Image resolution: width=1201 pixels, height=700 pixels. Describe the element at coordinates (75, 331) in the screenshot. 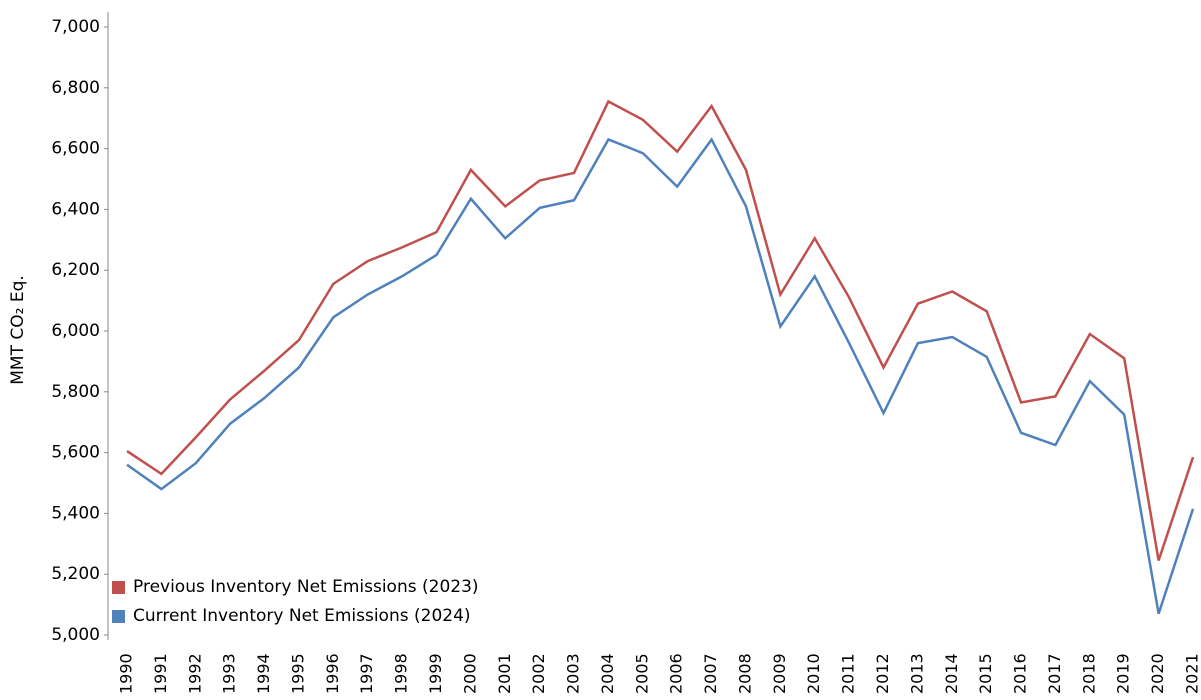

I see `y-tick-label: 6,000` at that location.